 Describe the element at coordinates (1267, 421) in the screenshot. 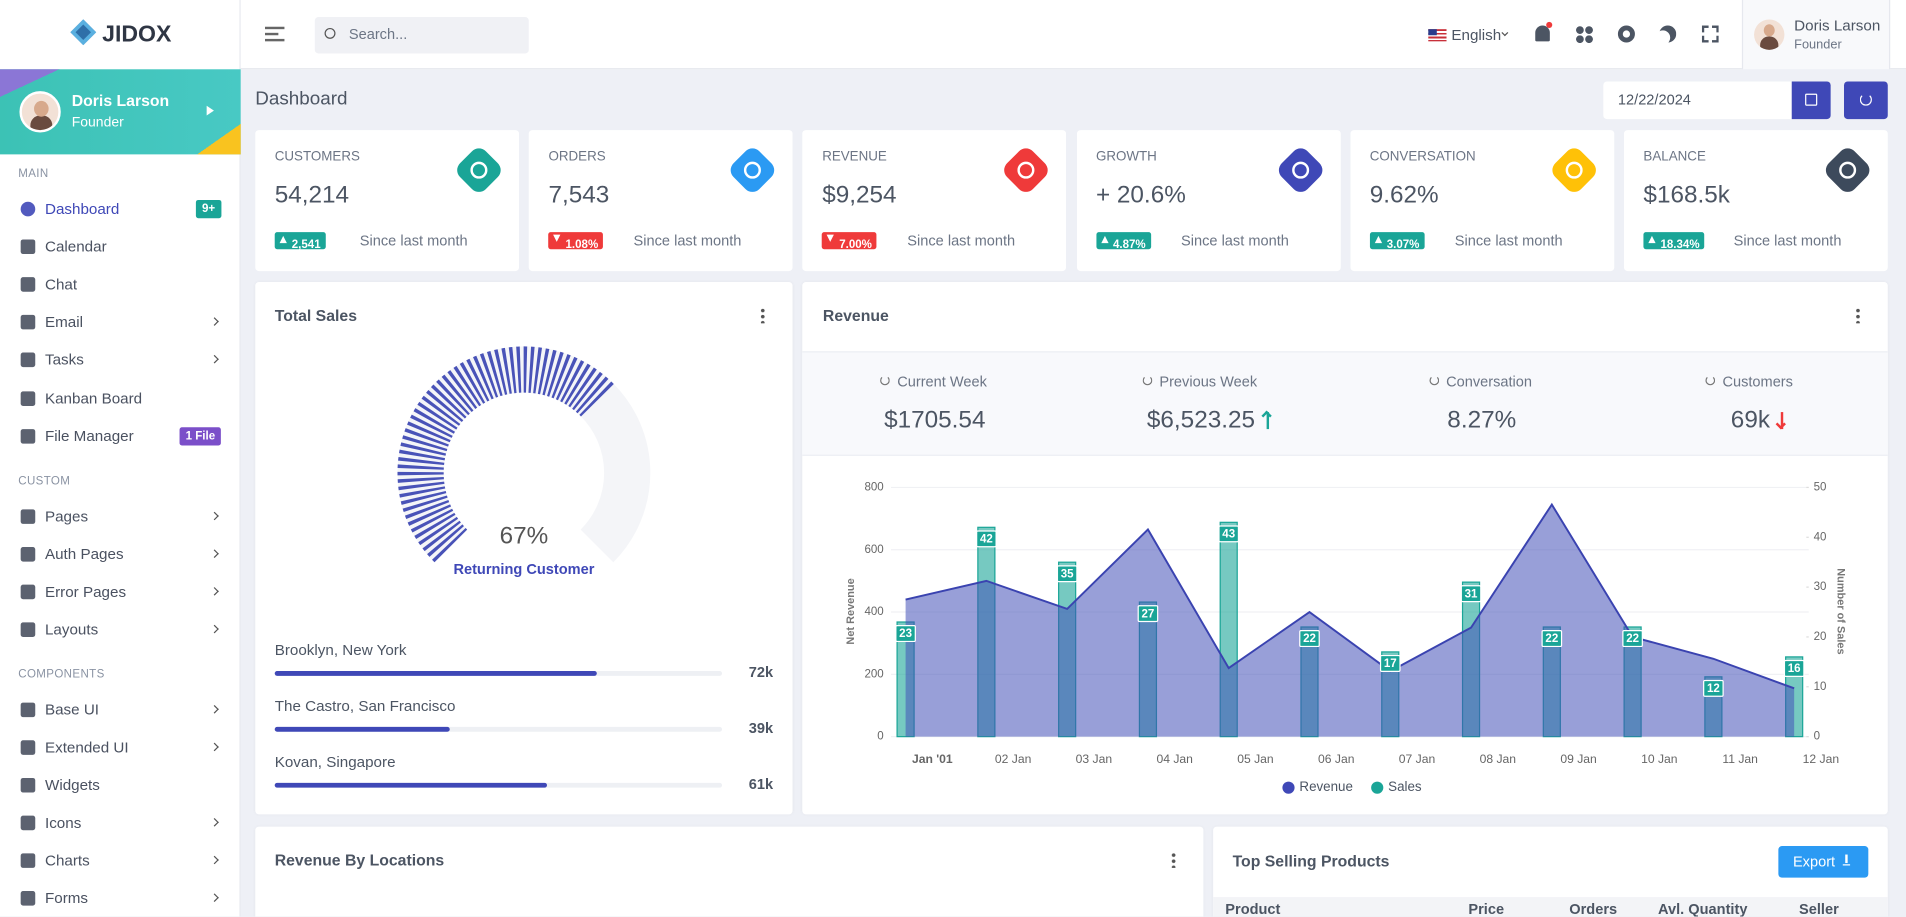

I see `summary-trend-arrow` at that location.